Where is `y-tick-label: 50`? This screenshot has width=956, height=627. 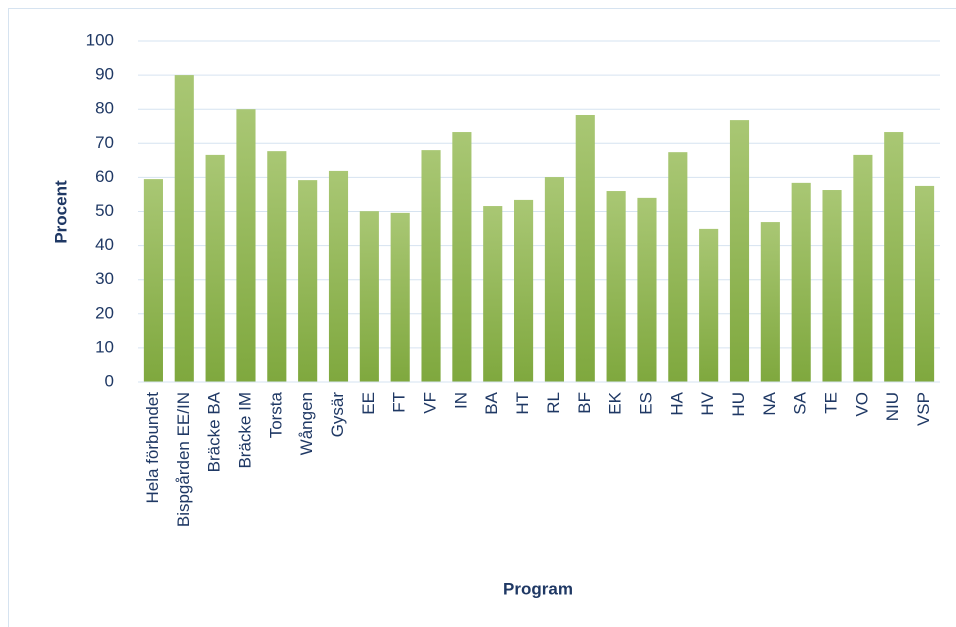
y-tick-label: 50 is located at coordinates (104, 210).